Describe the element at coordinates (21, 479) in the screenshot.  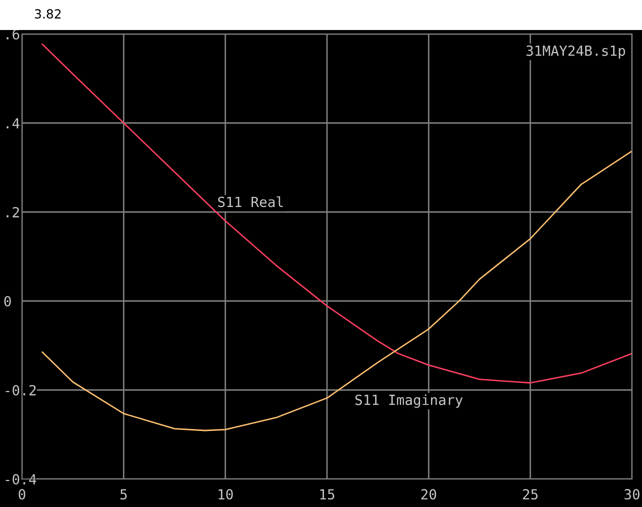
I see `y-tick-label: -0.4` at that location.